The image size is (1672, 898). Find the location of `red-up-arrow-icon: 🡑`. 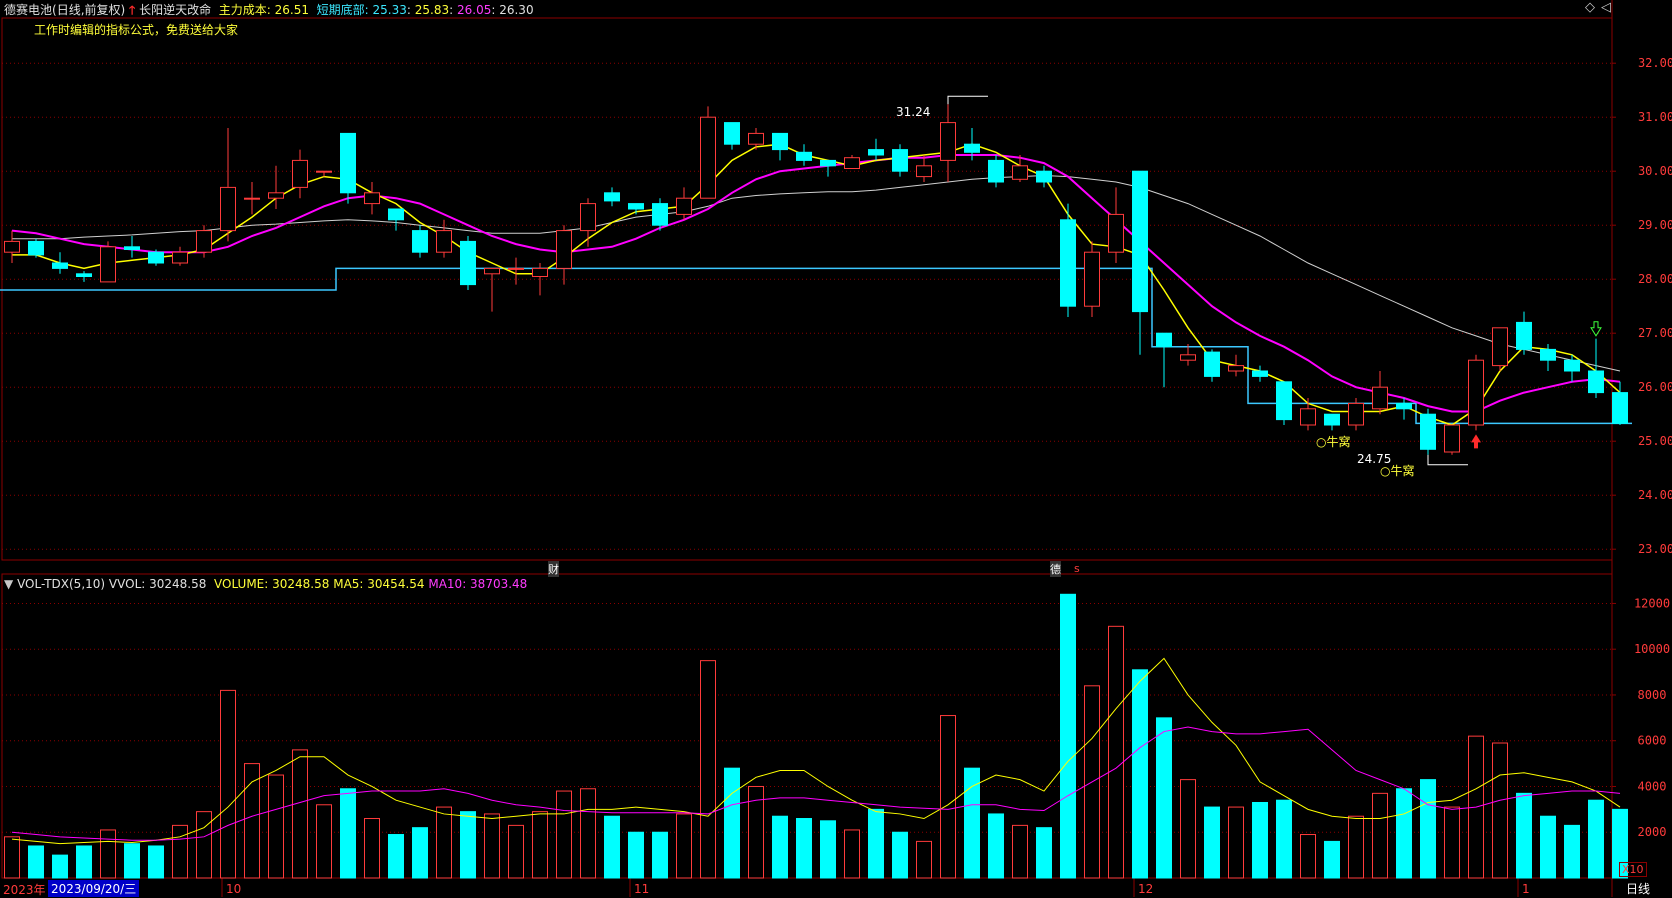

red-up-arrow-icon: 🡑 is located at coordinates (132, 10).